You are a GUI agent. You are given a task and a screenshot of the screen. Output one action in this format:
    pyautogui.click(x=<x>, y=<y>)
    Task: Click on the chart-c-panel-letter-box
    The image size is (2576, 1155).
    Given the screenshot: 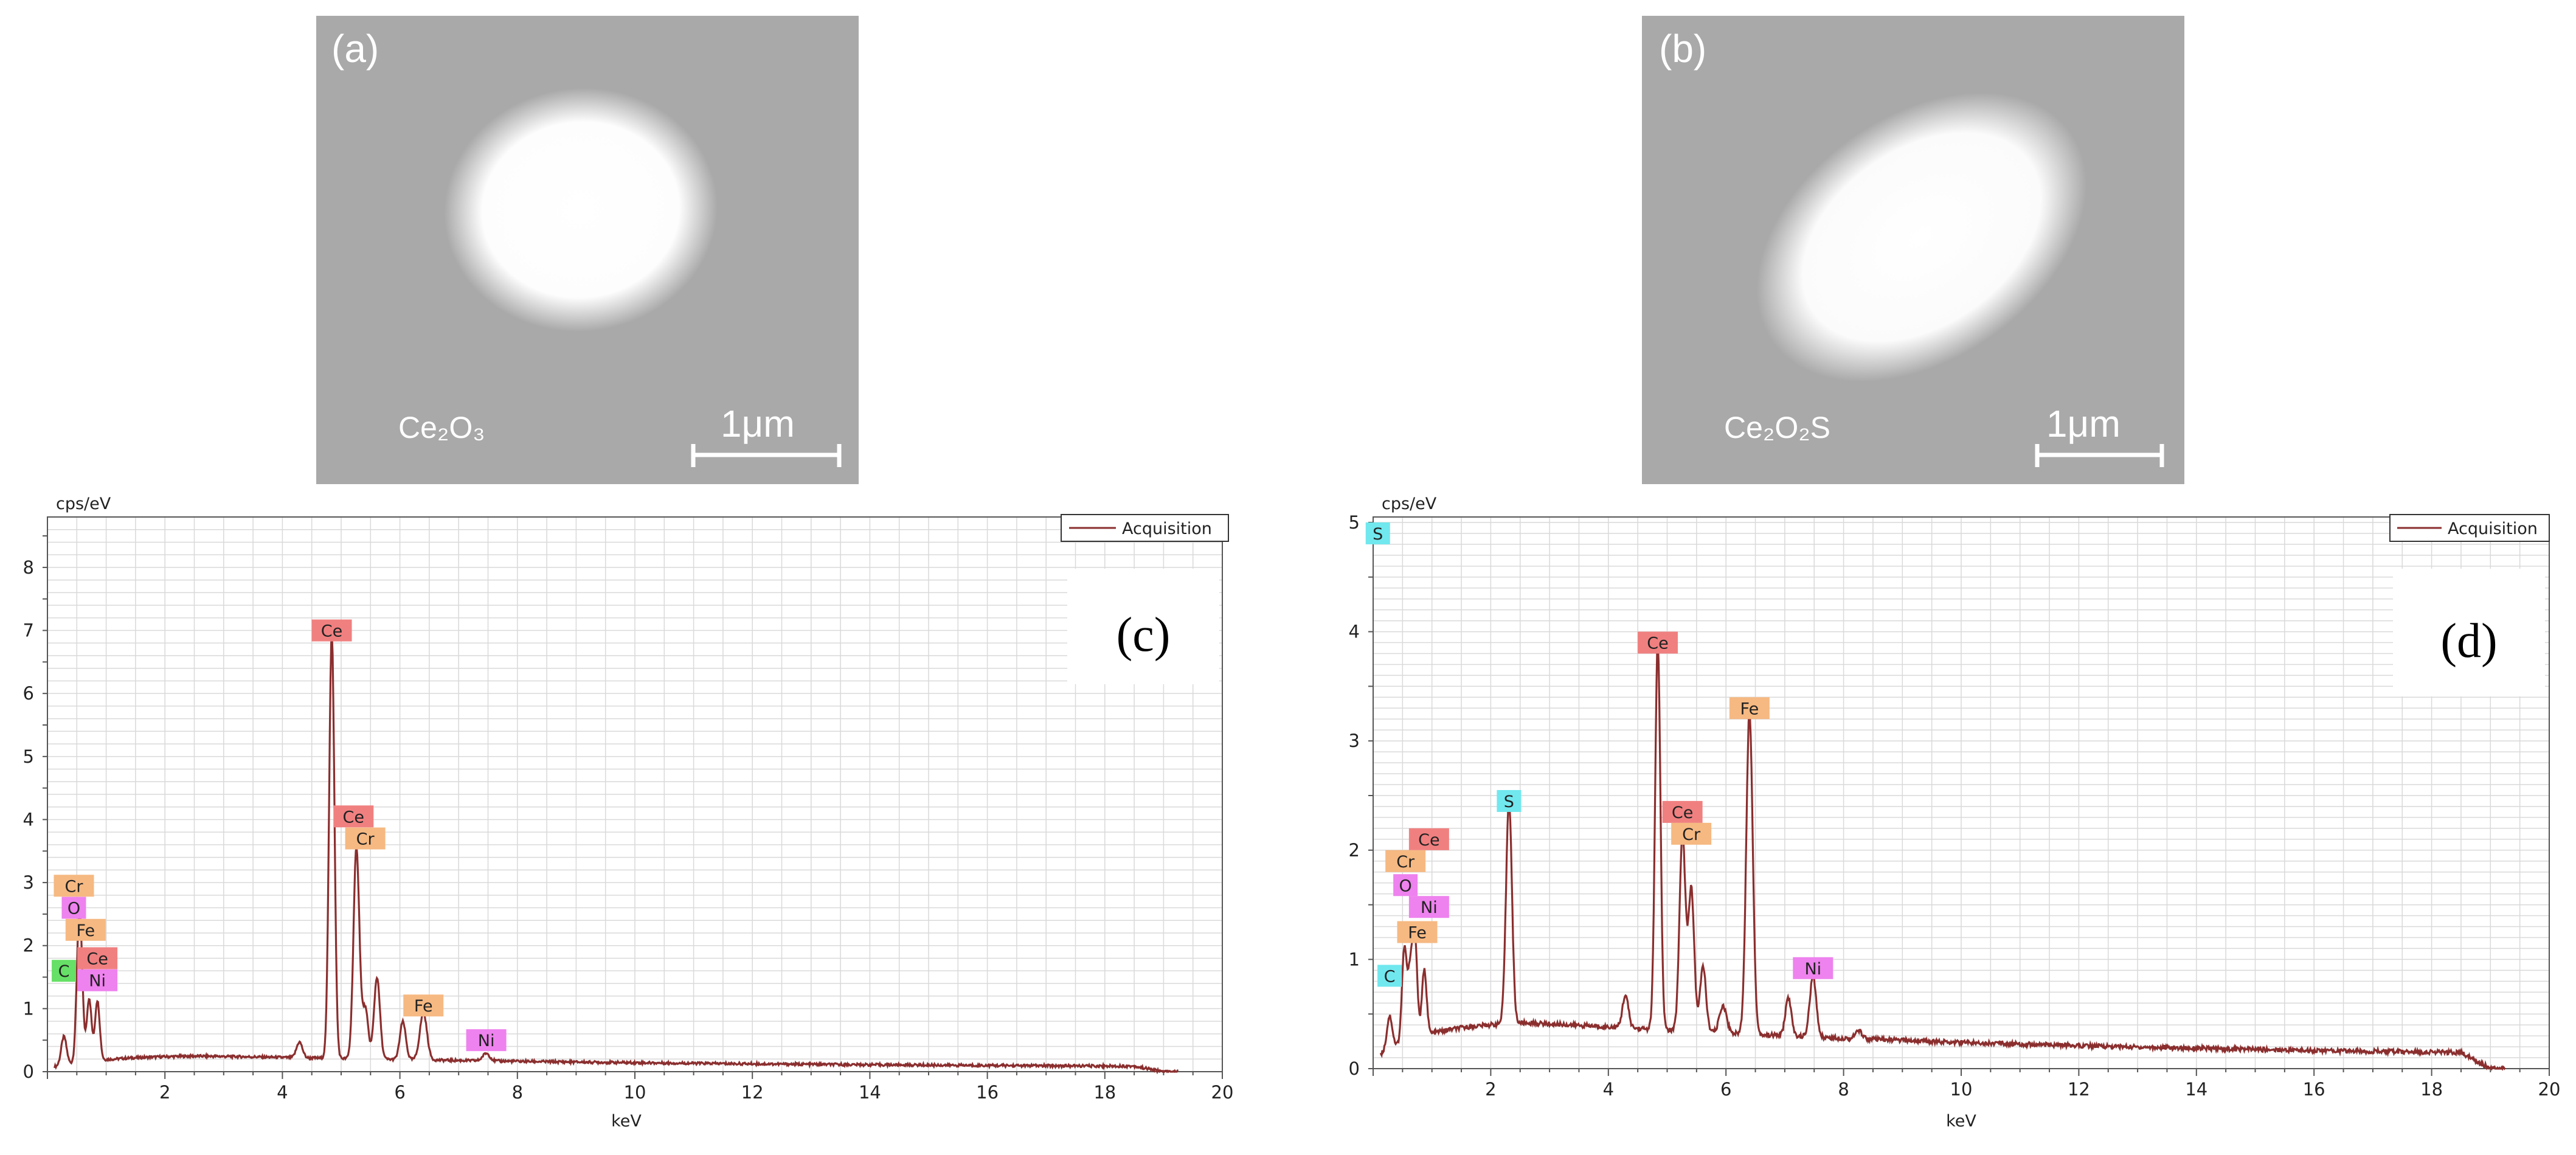 What is the action you would take?
    pyautogui.click(x=1143, y=626)
    